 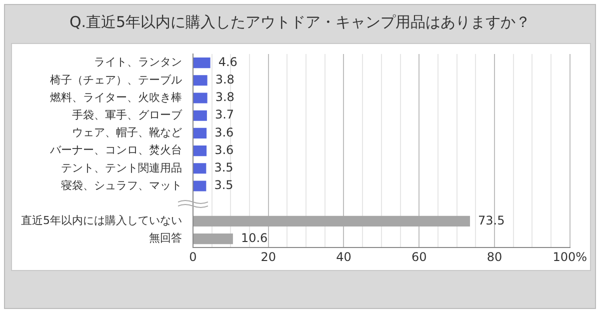 What do you see at coordinates (138, 62) in the screenshot?
I see `y-tick-label: ライト、ランタン` at bounding box center [138, 62].